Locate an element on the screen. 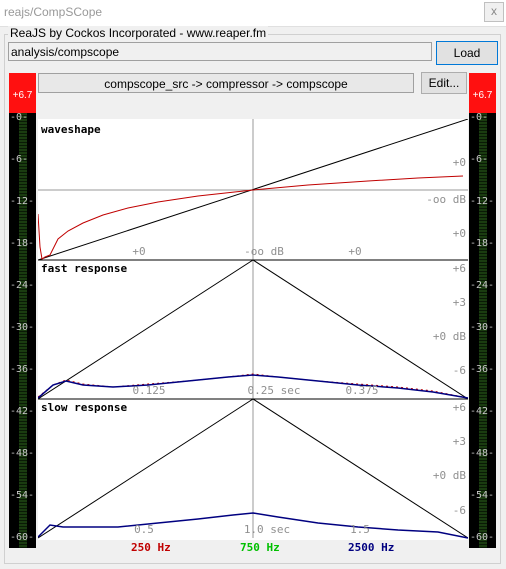  fast-bottom-label: 0.125 is located at coordinates (148, 390).